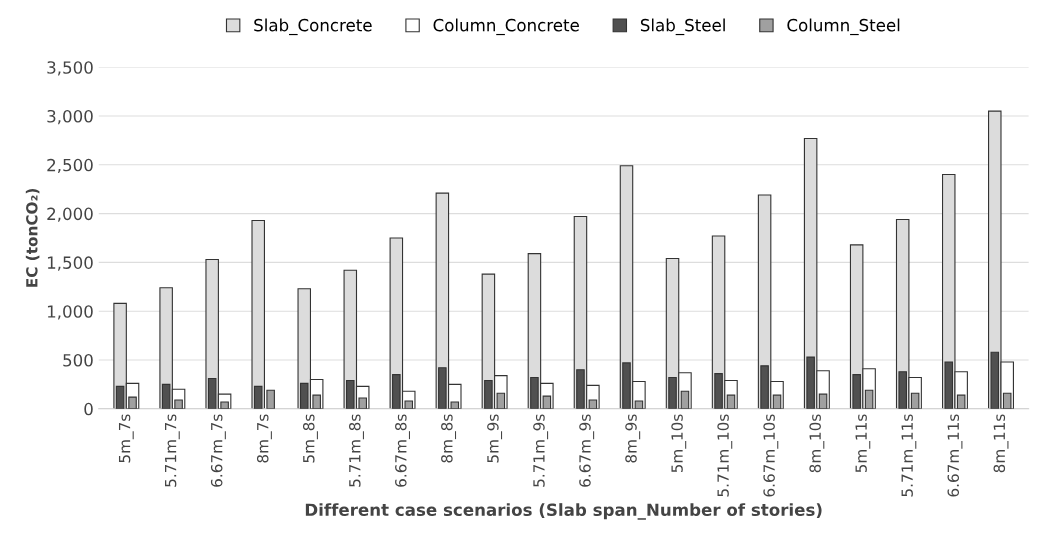  What do you see at coordinates (403, 450) in the screenshot?
I see `x-tick-label: 6.67m_8s` at bounding box center [403, 450].